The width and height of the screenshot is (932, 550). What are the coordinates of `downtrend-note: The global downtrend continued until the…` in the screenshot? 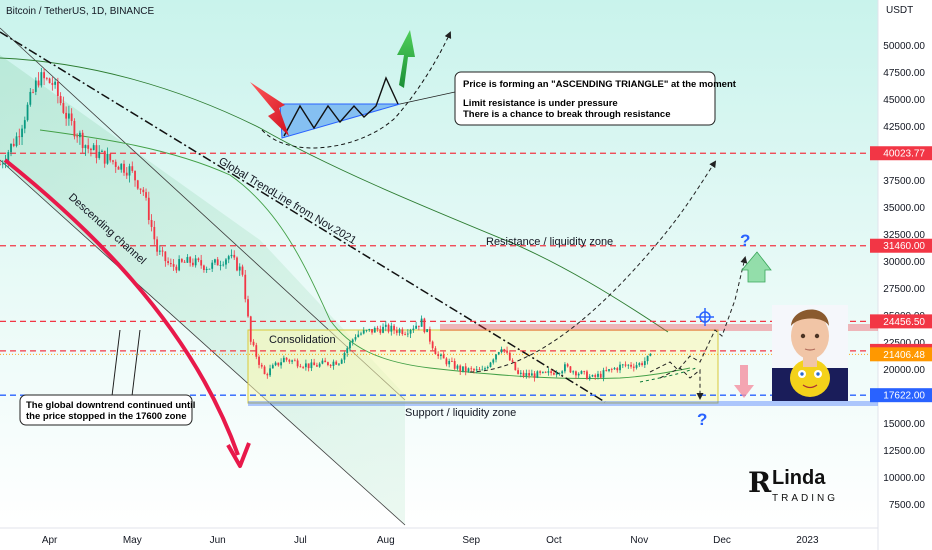 It's located at (107, 377).